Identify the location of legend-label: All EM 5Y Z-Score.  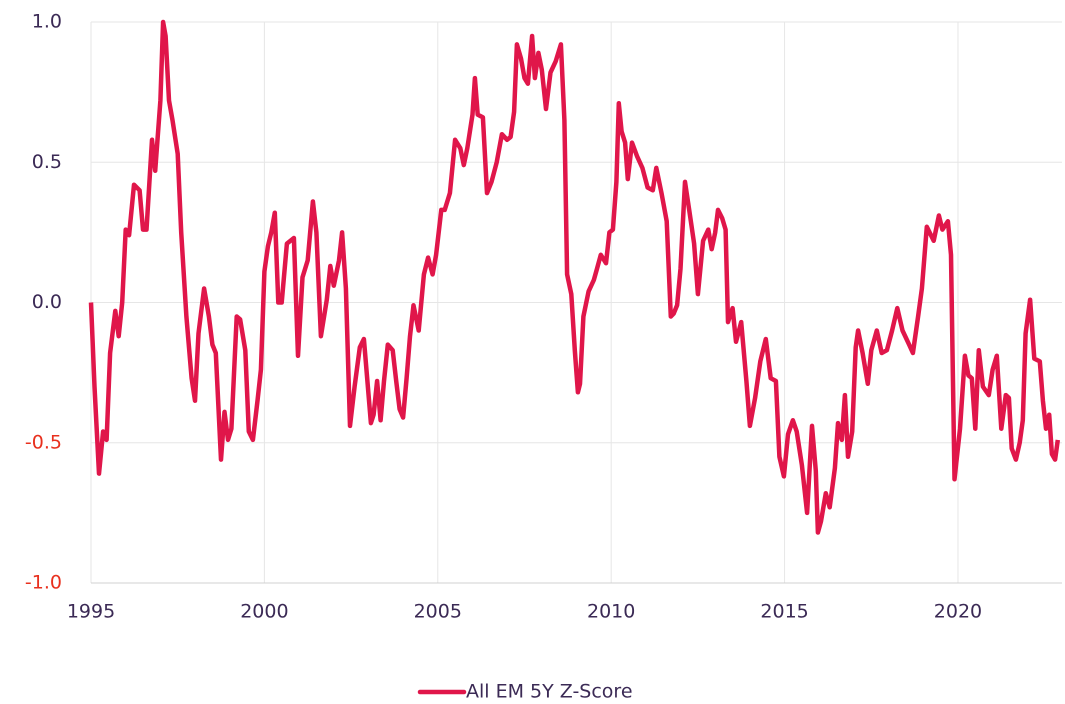
(549, 692).